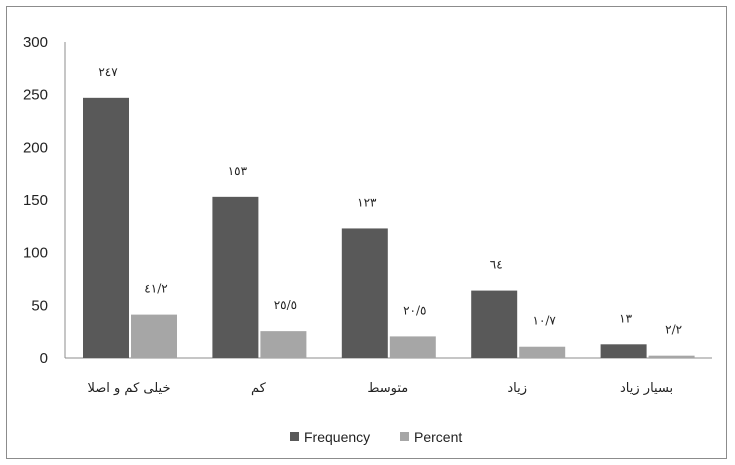 The width and height of the screenshot is (735, 465). I want to click on data-label-frequency-4: ١٣, so click(625, 318).